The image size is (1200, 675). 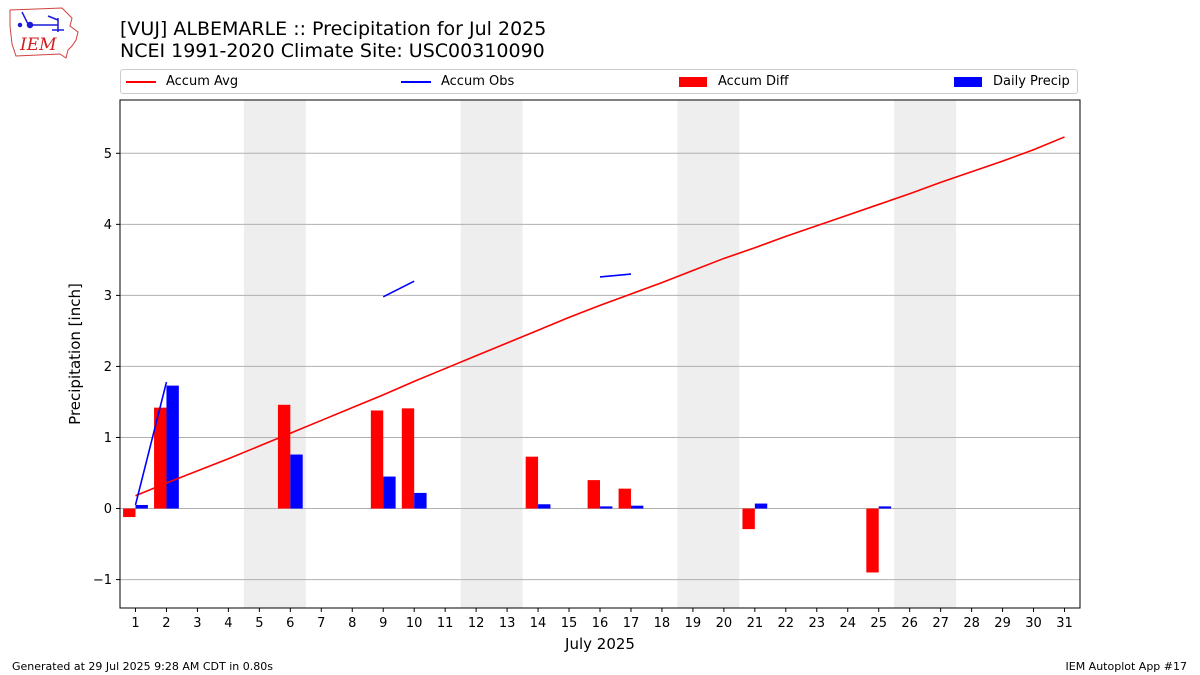 I want to click on y-tick-label: −1, so click(x=102, y=580).